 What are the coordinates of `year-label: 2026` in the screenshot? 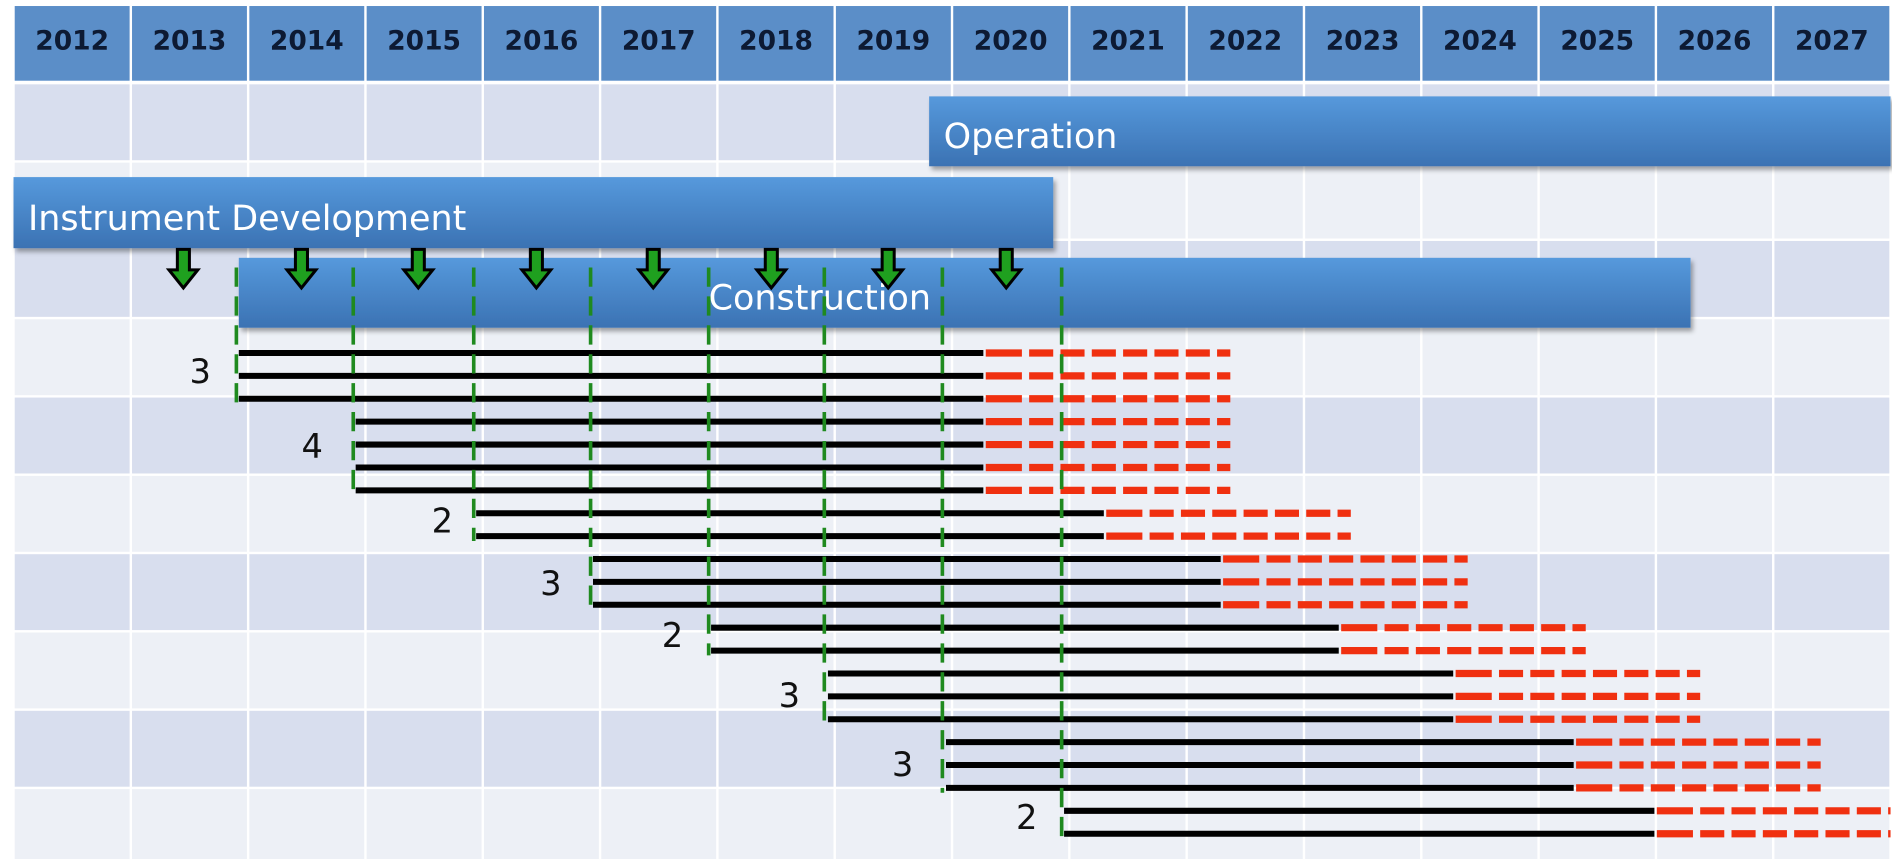 It's located at (1715, 40).